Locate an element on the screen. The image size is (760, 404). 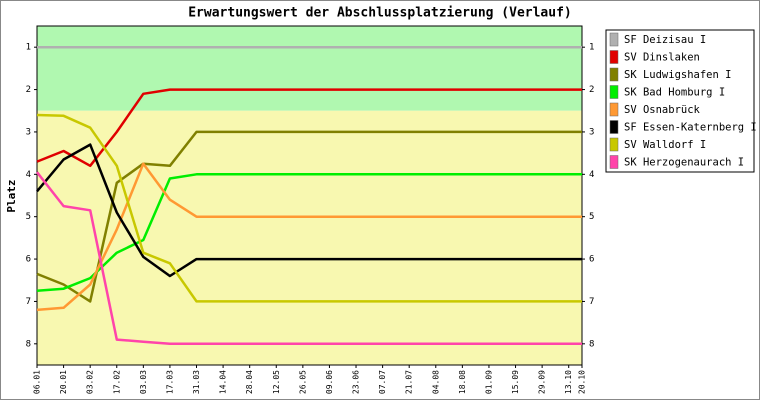
legend-label: SK Bad Homburg I is located at coordinates (674, 93).